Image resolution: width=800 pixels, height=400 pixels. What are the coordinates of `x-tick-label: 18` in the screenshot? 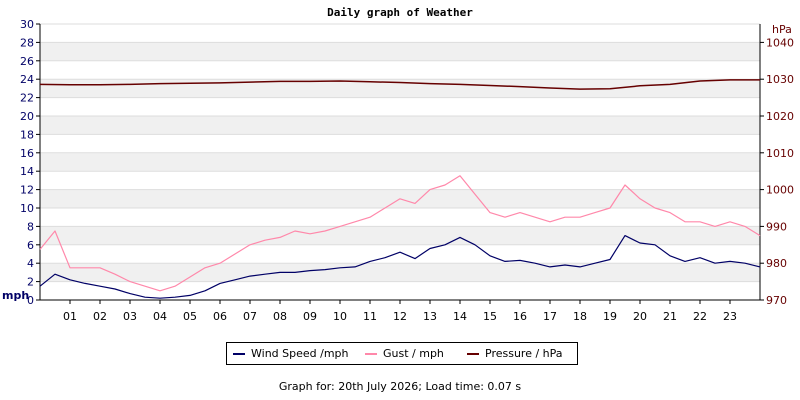 It's located at (580, 316).